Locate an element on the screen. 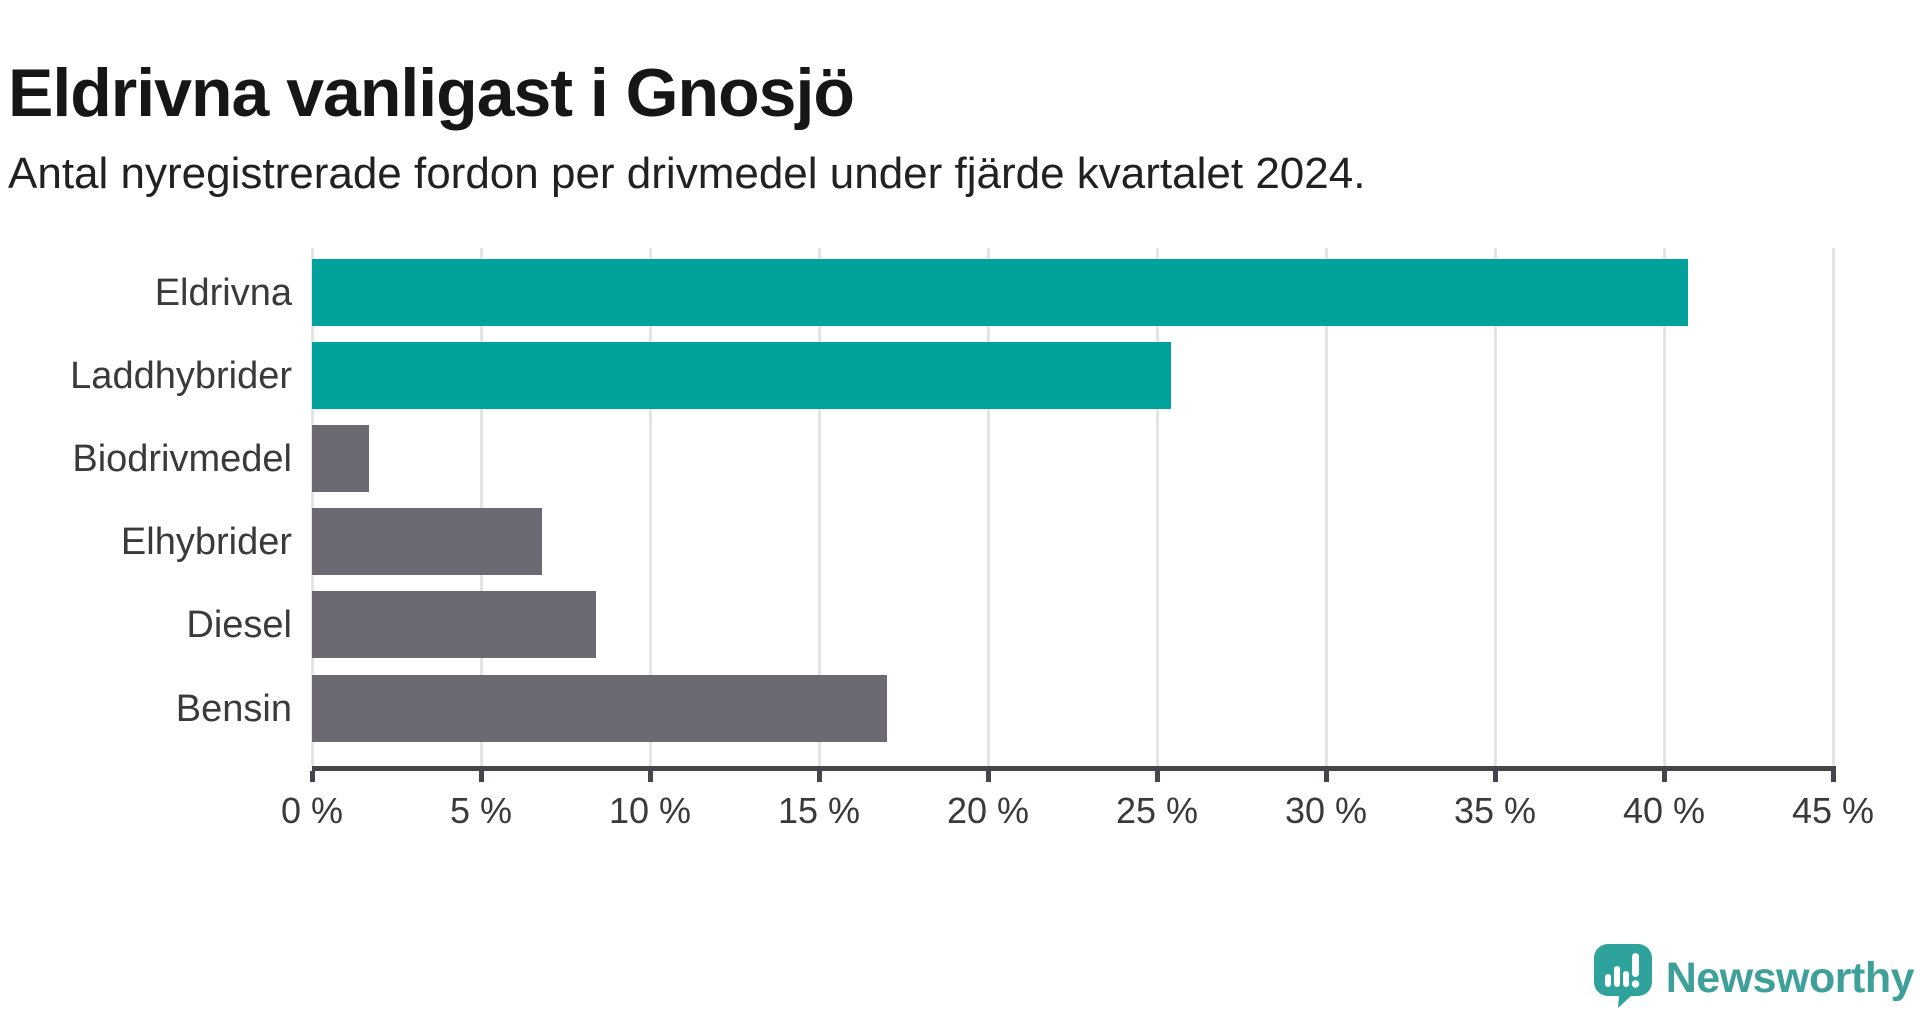 Image resolution: width=1920 pixels, height=1010 pixels. brand-footer: Newsworthy is located at coordinates (1754, 976).